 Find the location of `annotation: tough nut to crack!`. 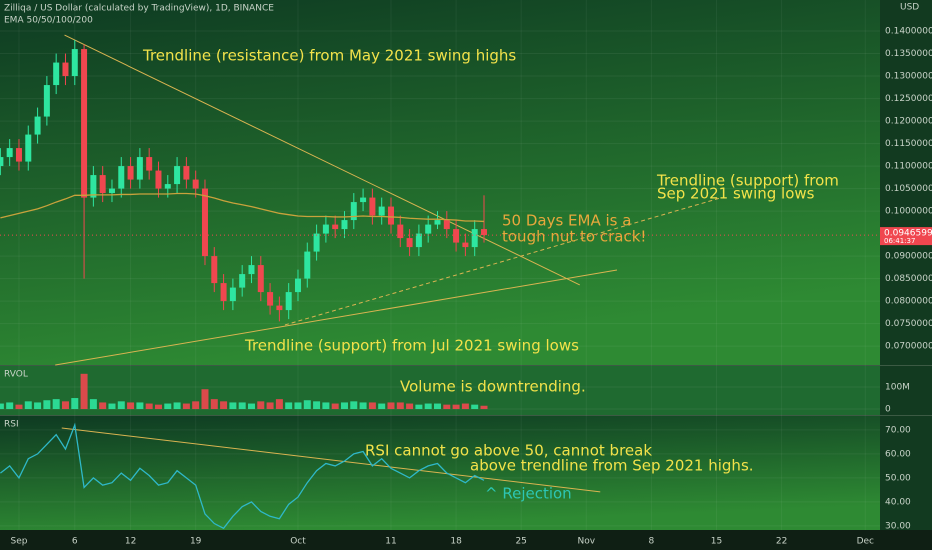

annotation: tough nut to crack! is located at coordinates (574, 237).